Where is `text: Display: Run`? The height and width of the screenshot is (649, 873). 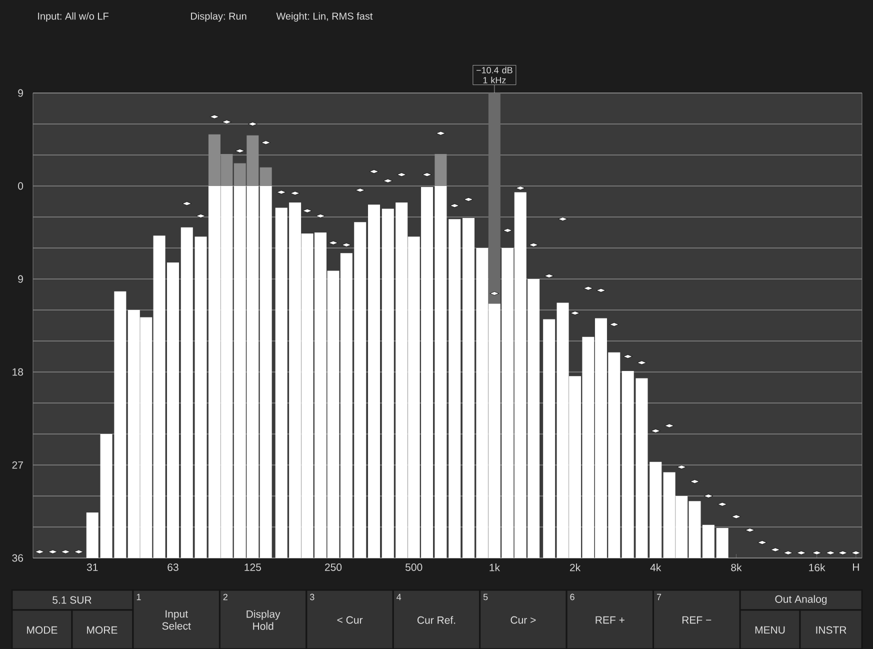 text: Display: Run is located at coordinates (218, 17).